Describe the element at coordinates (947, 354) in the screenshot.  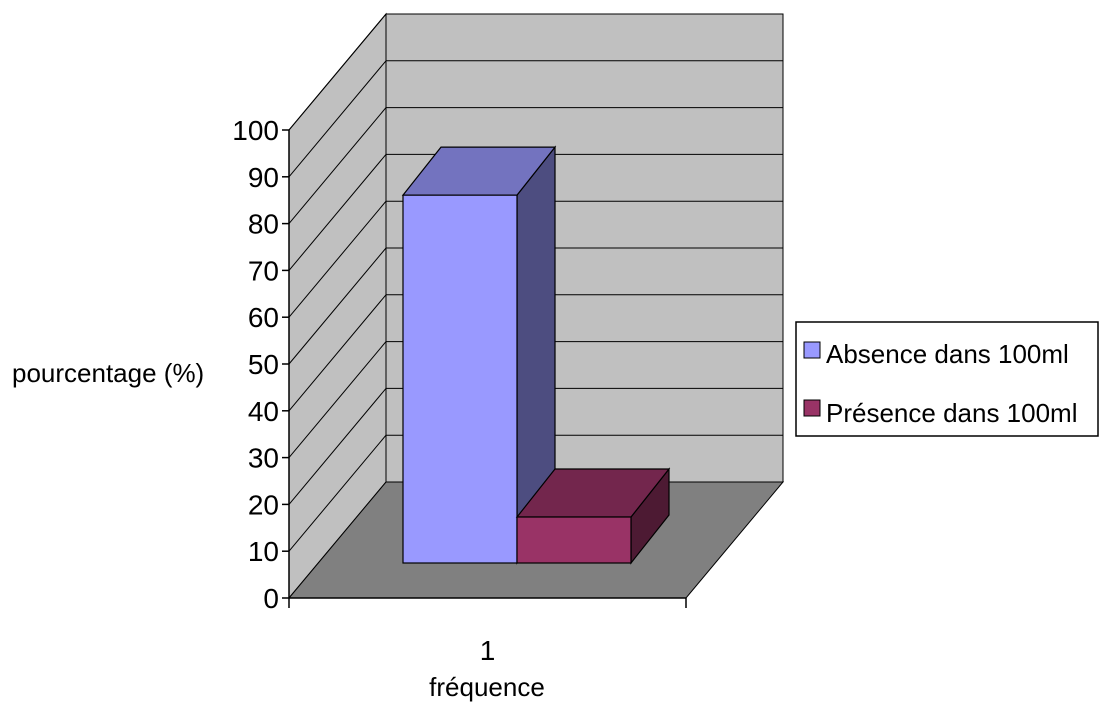
I see `legend-label-absence: Absence dans 100ml` at that location.